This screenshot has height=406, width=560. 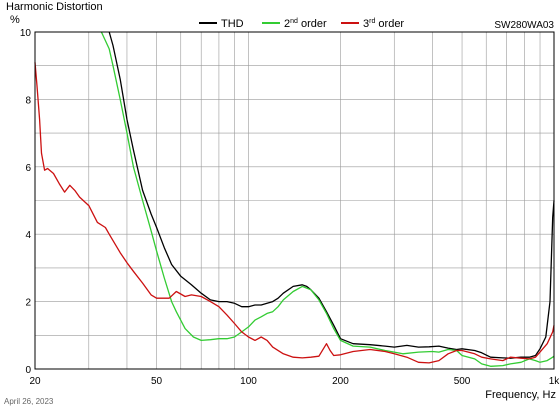 I want to click on legend-thd-label: THD, so click(x=232, y=24).